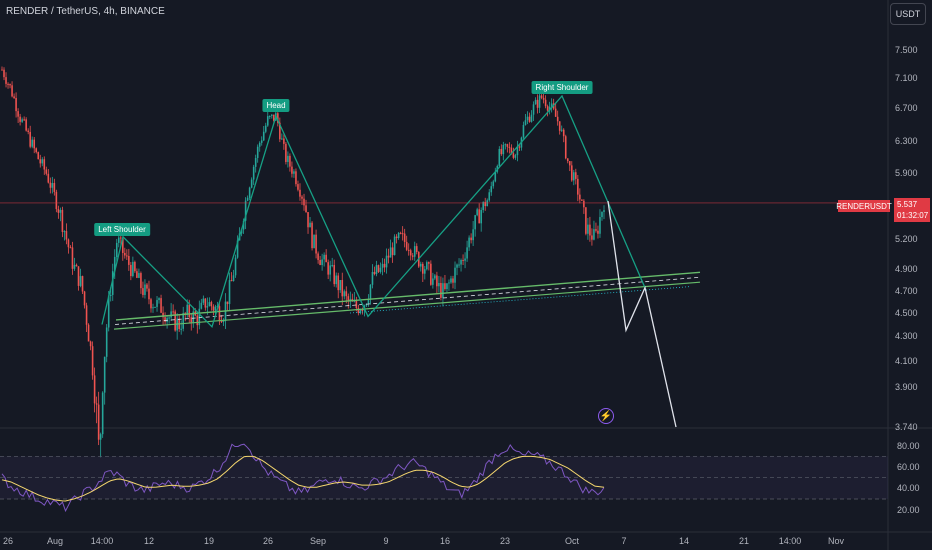  Describe the element at coordinates (445, 541) in the screenshot. I see `time-tick-label: 16` at that location.